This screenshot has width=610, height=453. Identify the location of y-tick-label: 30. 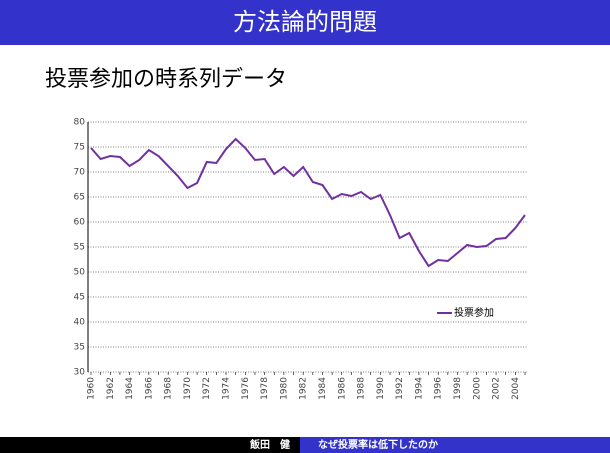
(80, 373).